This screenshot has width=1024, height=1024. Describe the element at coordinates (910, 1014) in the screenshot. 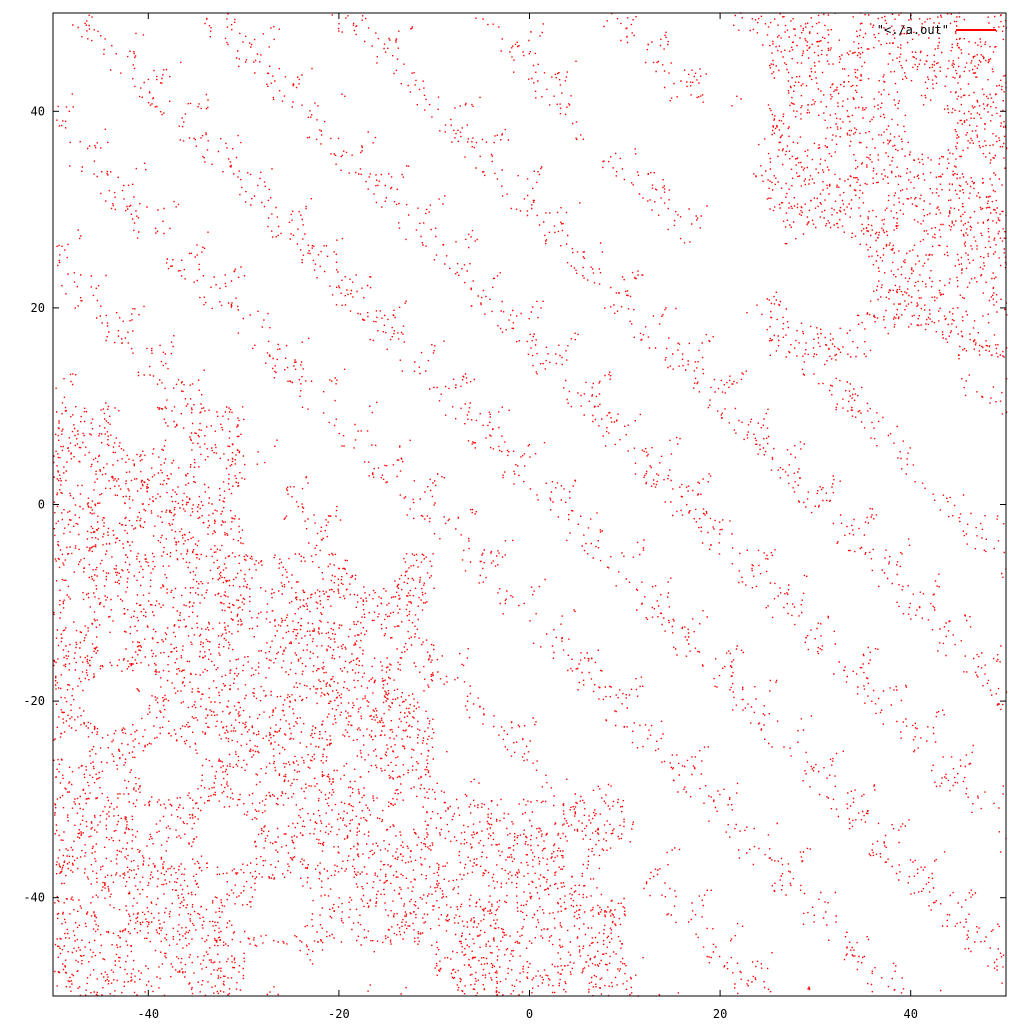

I see `x-tick-label: 40` at that location.